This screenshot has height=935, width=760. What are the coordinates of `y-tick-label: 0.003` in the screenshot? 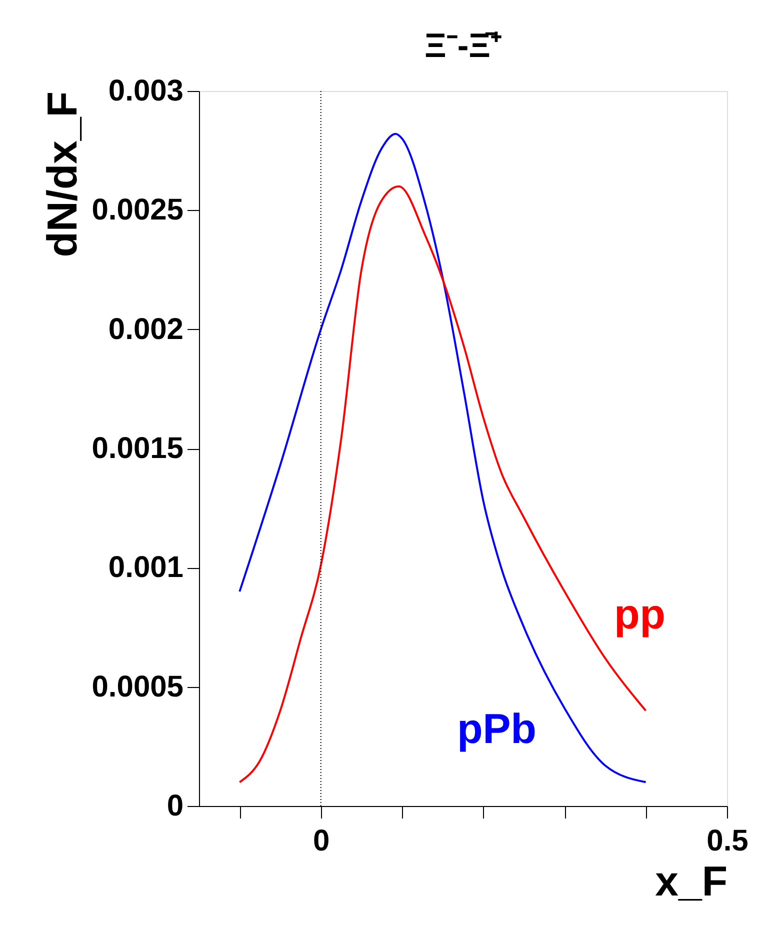 It's located at (146, 91).